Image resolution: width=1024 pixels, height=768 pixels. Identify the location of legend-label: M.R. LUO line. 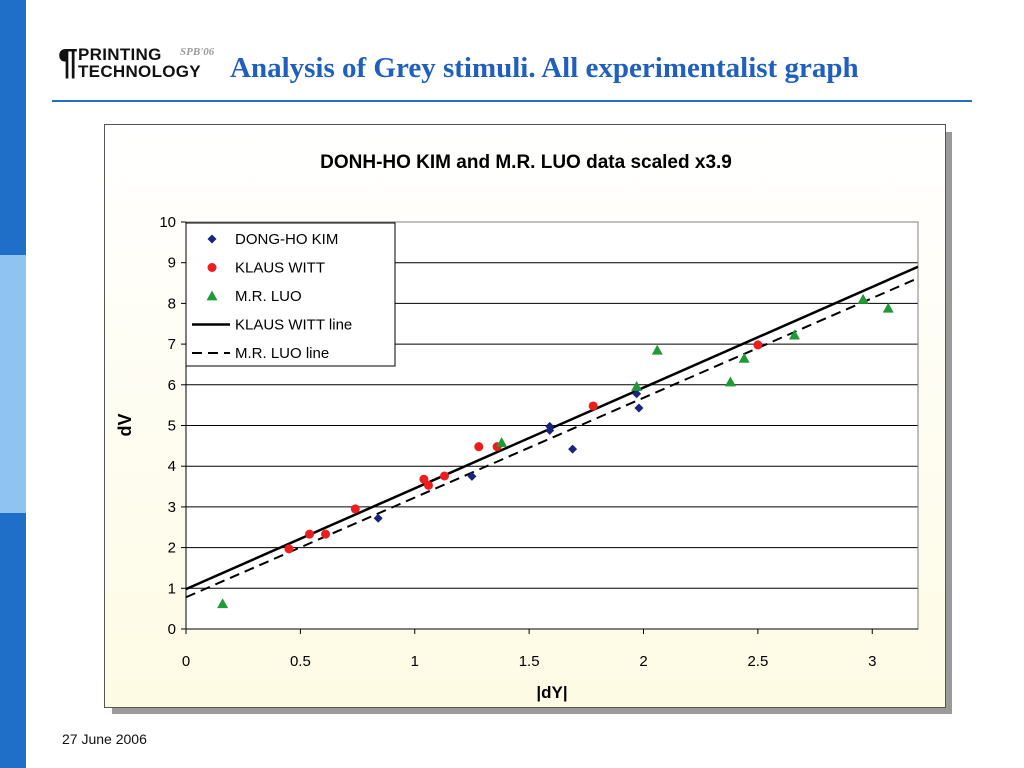
(282, 353).